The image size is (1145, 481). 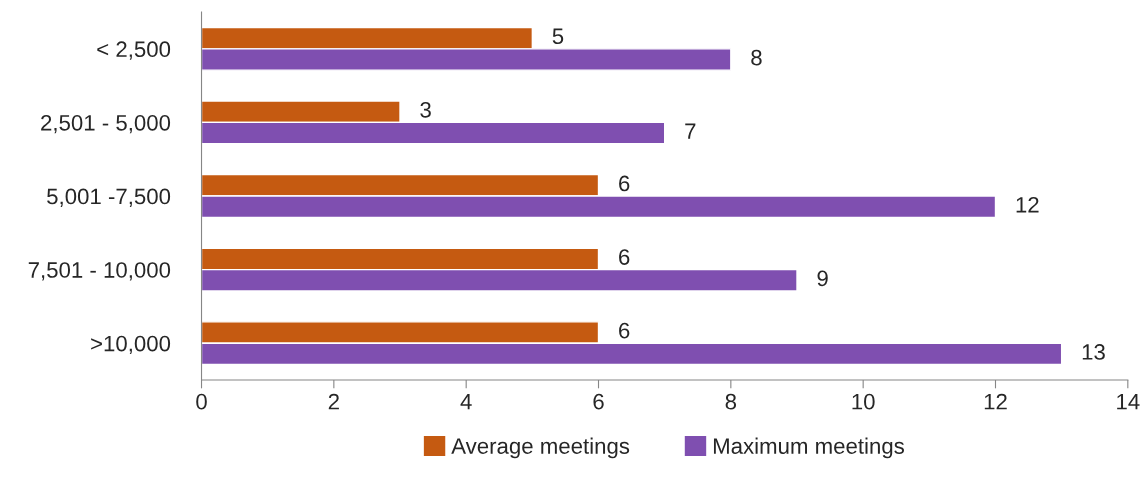 What do you see at coordinates (134, 50) in the screenshot?
I see `y-tick-label: < 2,500` at bounding box center [134, 50].